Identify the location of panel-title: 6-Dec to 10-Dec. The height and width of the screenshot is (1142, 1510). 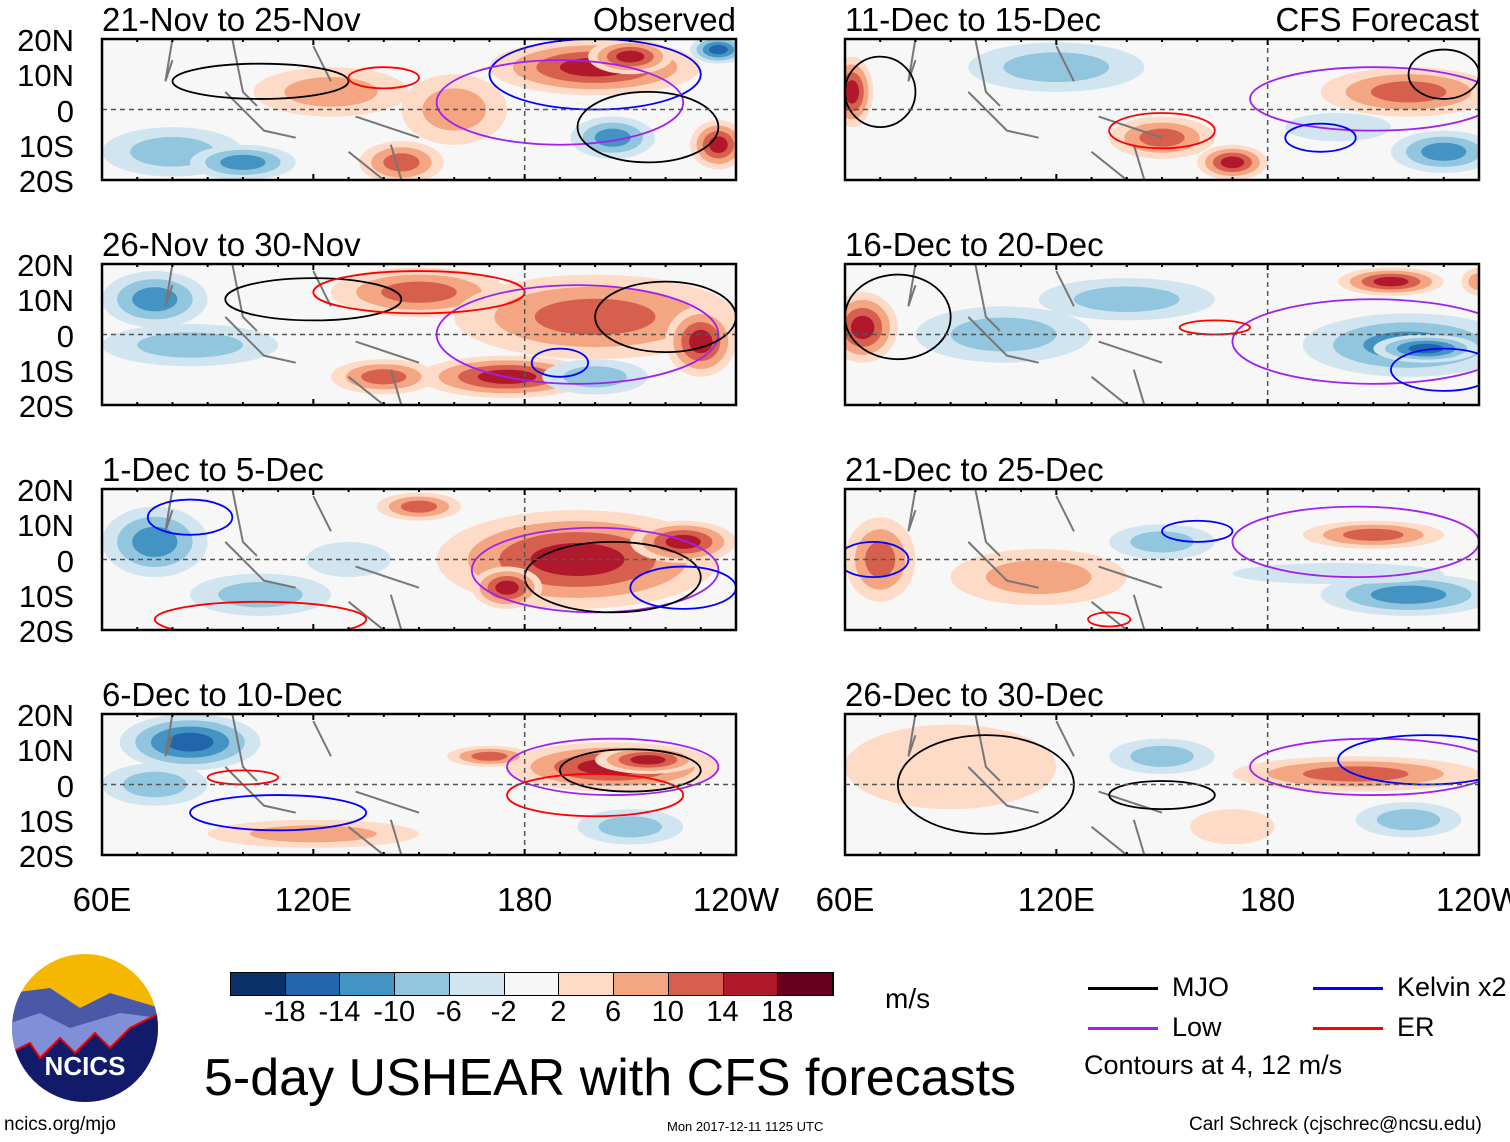
(222, 694).